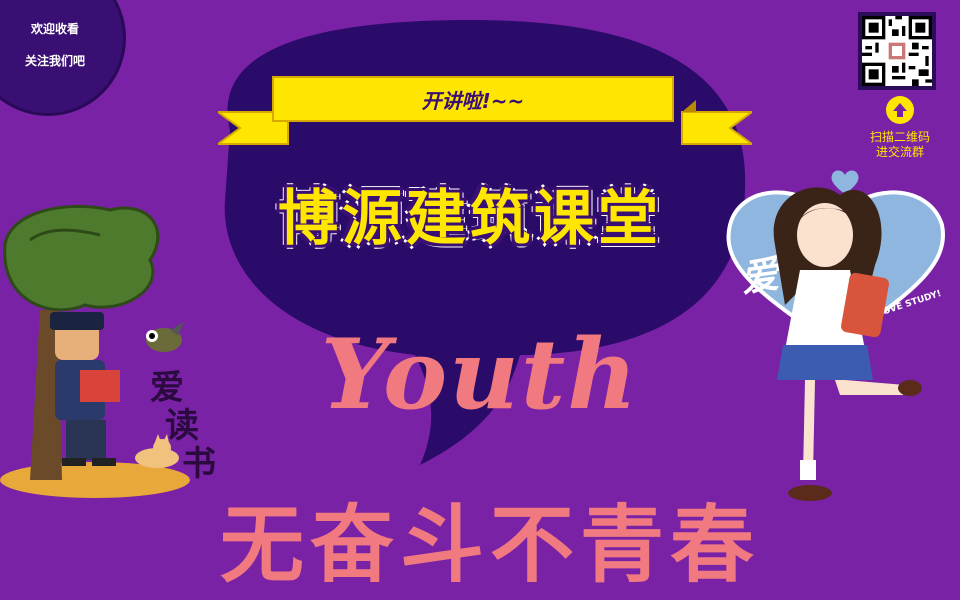 The height and width of the screenshot is (600, 960). Describe the element at coordinates (470, 219) in the screenshot. I see `main-title: 博源建筑课堂` at that location.